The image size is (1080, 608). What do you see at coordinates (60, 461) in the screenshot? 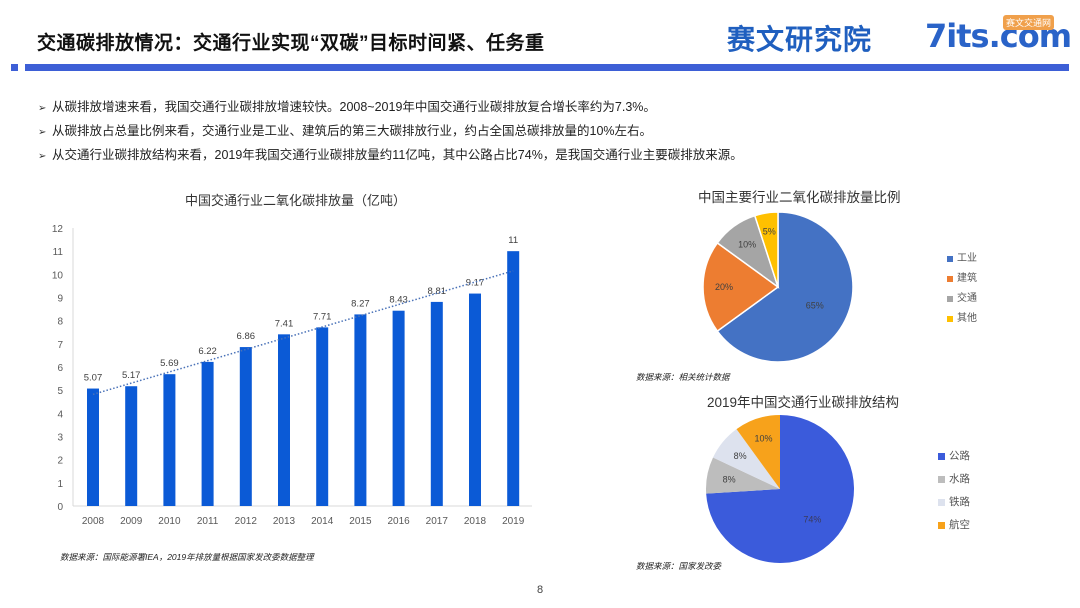
I see `y-tick-label: 2` at bounding box center [60, 461].